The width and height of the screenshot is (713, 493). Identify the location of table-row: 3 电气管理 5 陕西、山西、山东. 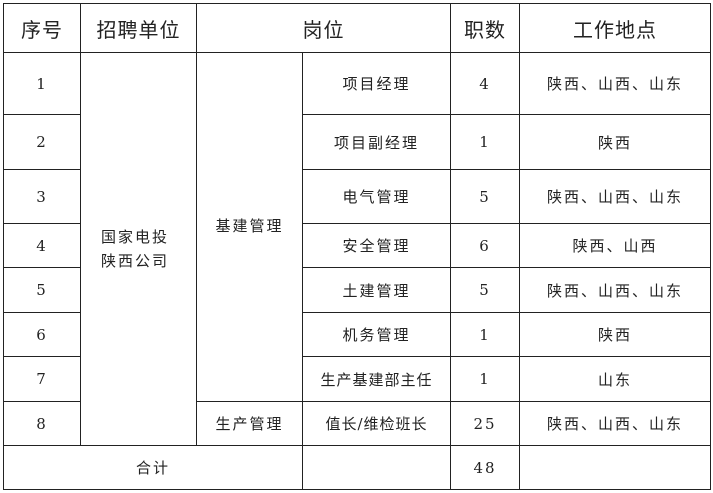
(357, 196).